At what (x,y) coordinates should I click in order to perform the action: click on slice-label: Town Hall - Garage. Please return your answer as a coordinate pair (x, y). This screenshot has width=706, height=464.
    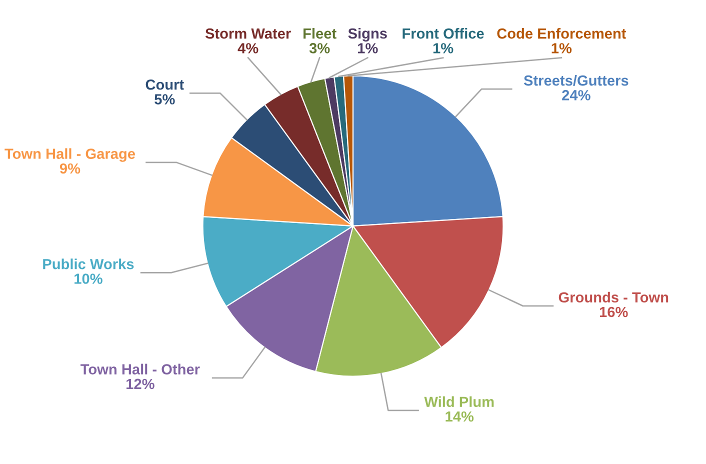
    Looking at the image, I should click on (69, 155).